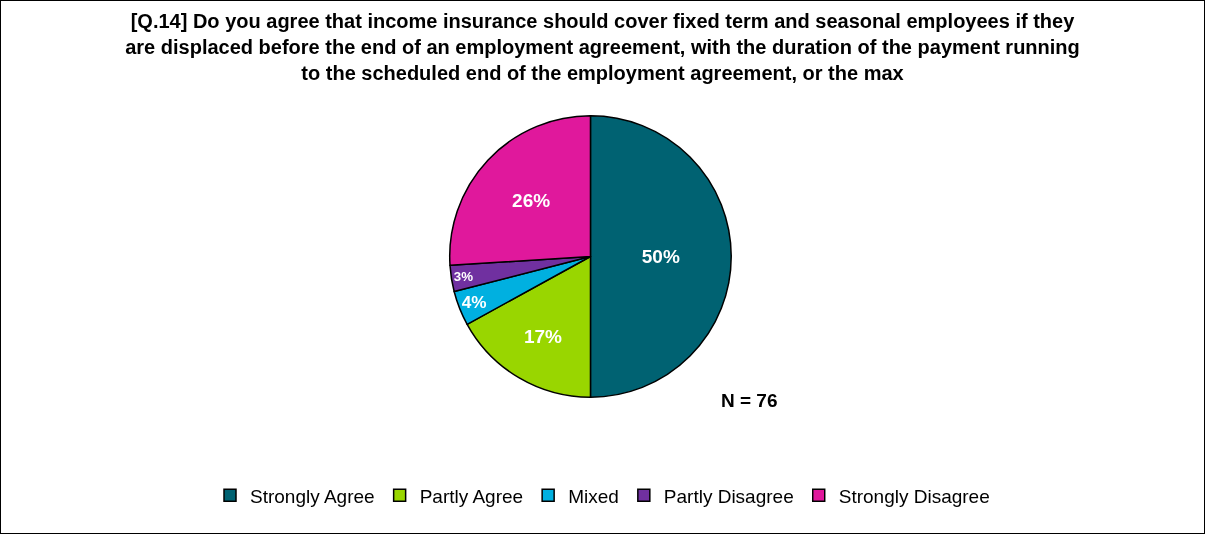  What do you see at coordinates (593, 496) in the screenshot?
I see `legend-label: Mixed` at bounding box center [593, 496].